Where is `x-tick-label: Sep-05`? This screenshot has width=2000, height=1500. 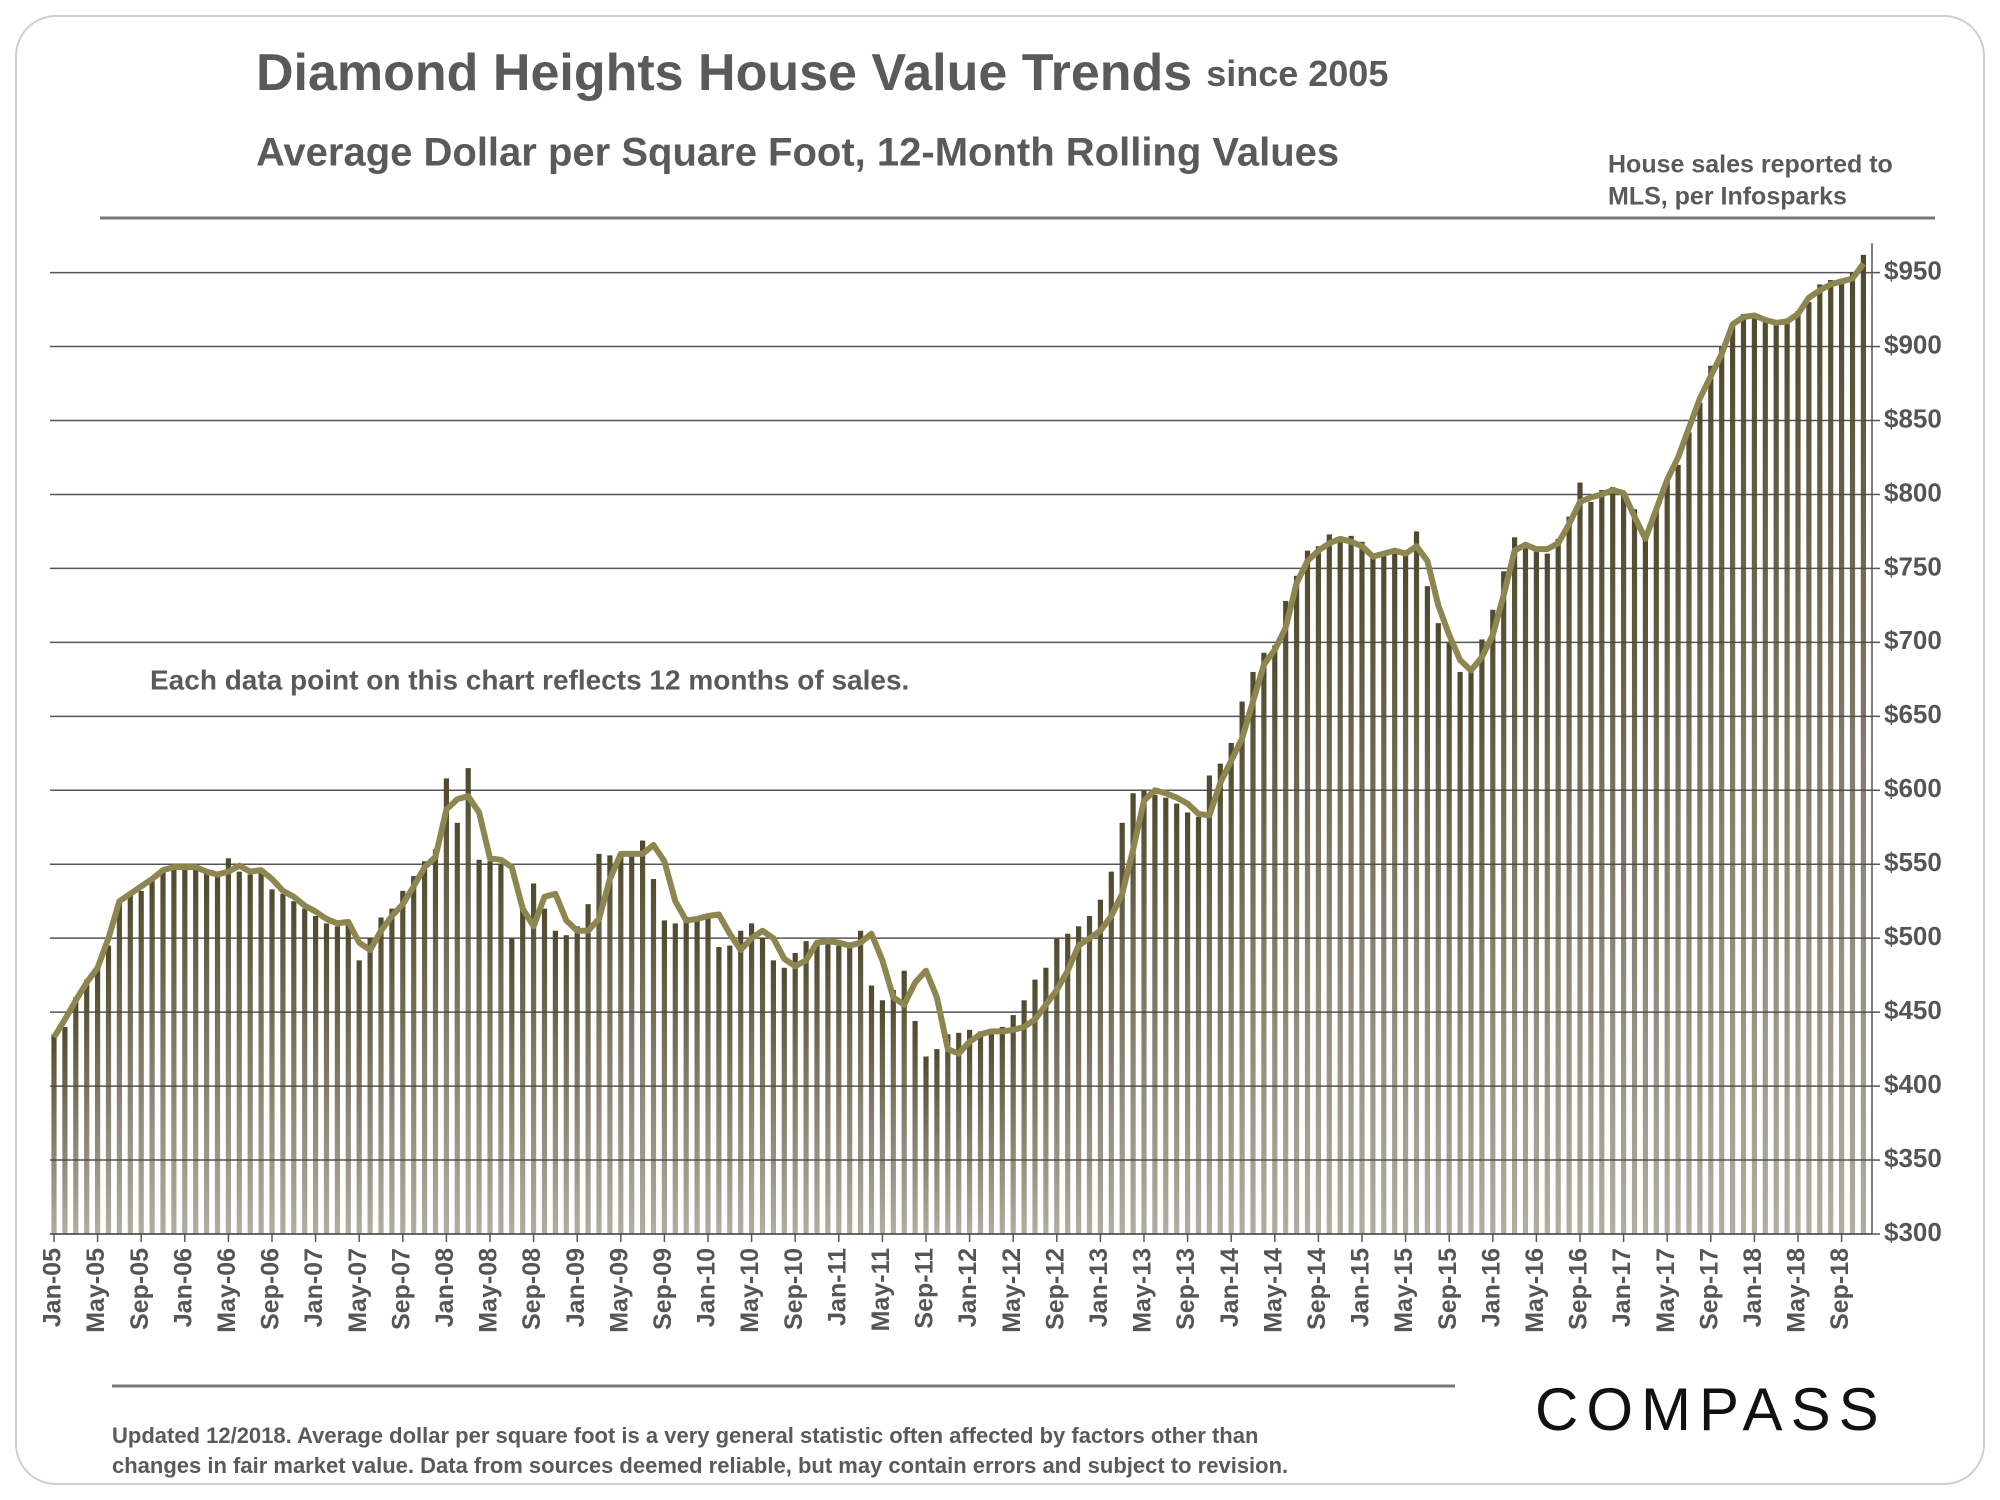 x-tick-label: Sep-05 is located at coordinates (140, 1289).